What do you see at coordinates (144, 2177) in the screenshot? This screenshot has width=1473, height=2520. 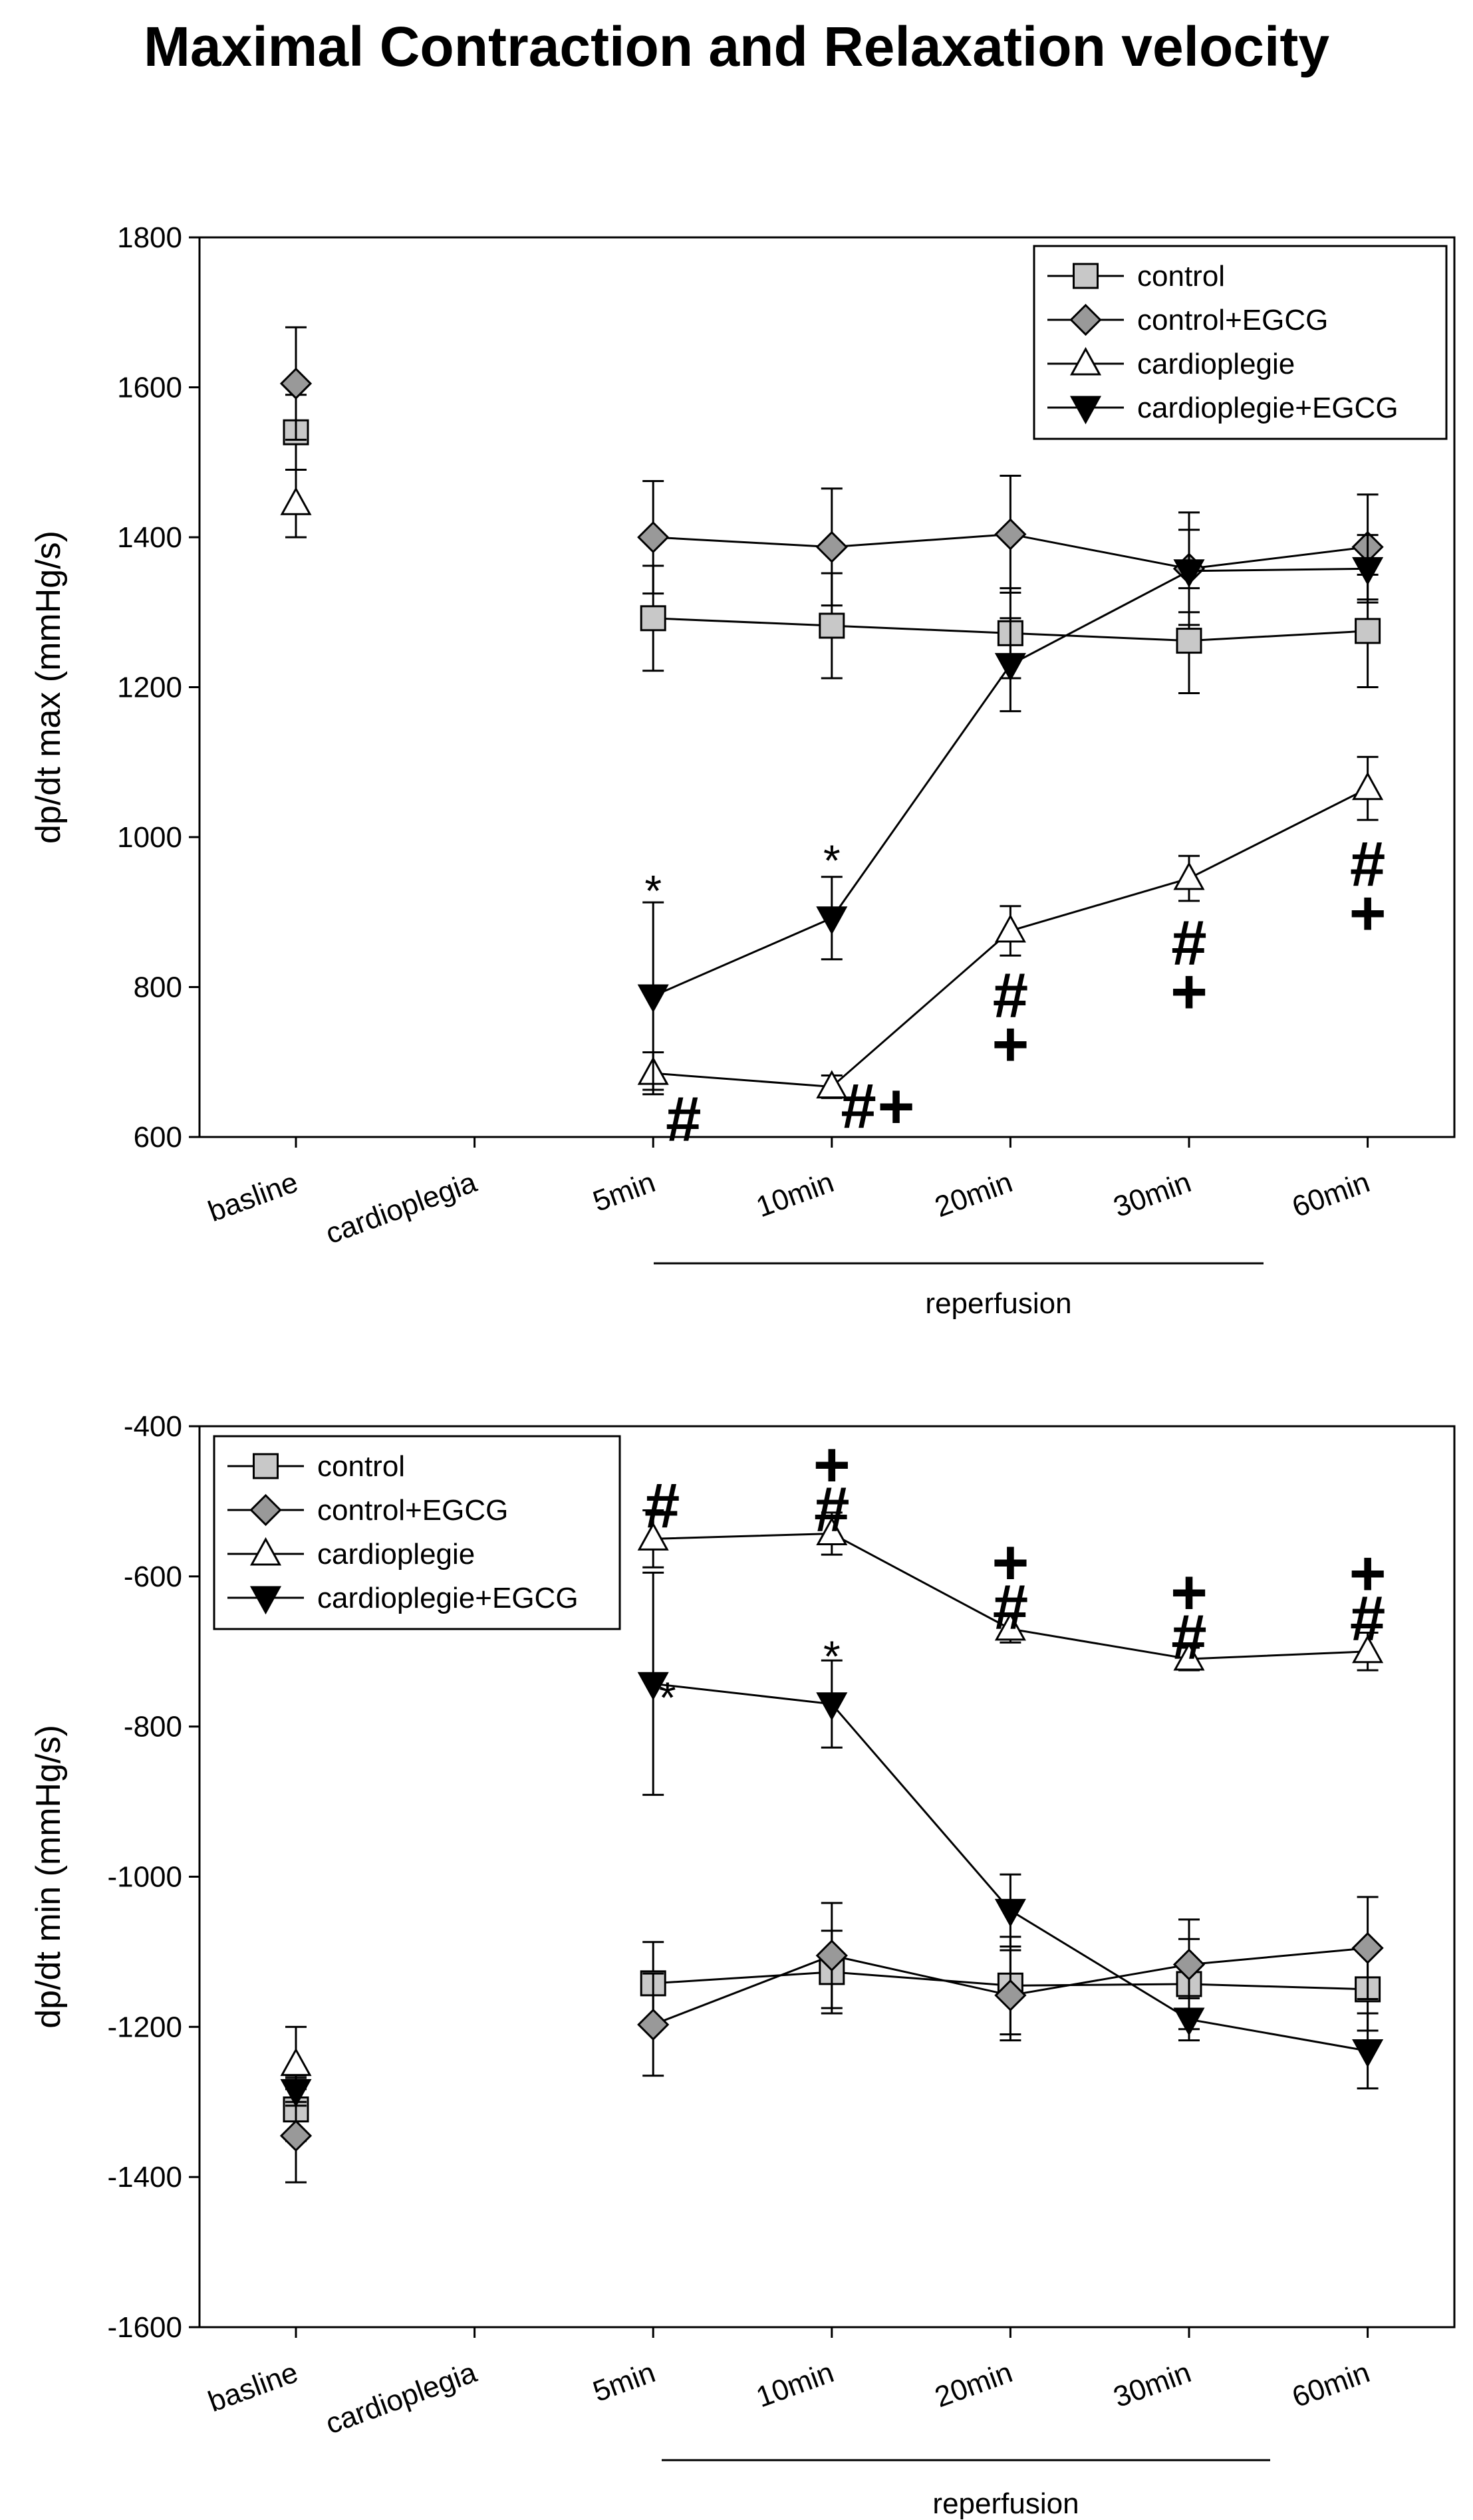 I see `y-tick-label: -1400` at bounding box center [144, 2177].